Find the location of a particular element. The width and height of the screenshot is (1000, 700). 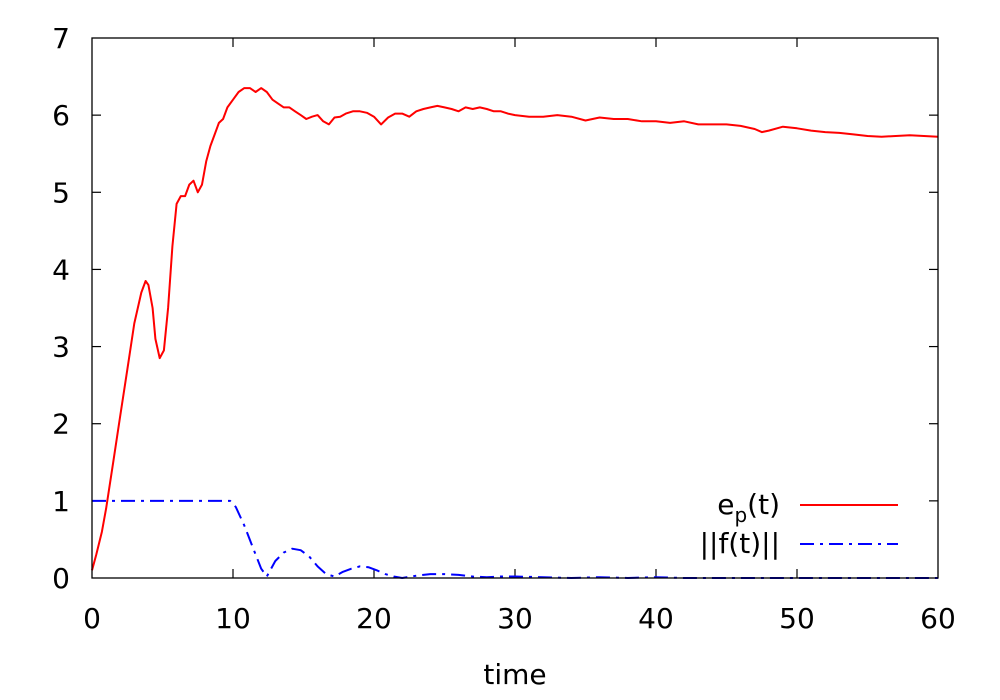

legend-label-subscript: p is located at coordinates (740, 515).